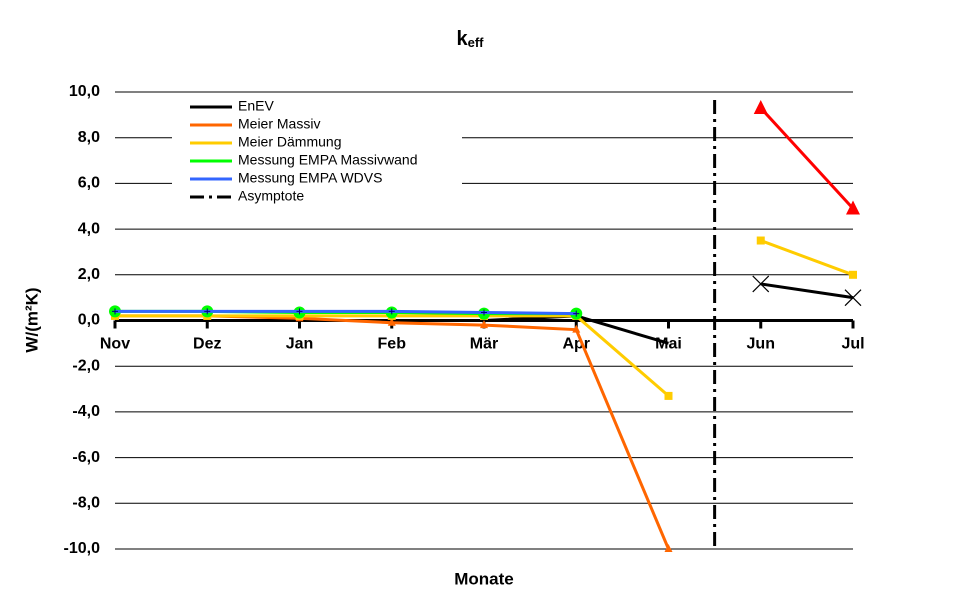 The height and width of the screenshot is (604, 970). Describe the element at coordinates (476, 42) in the screenshot. I see `title-sub: eff` at that location.